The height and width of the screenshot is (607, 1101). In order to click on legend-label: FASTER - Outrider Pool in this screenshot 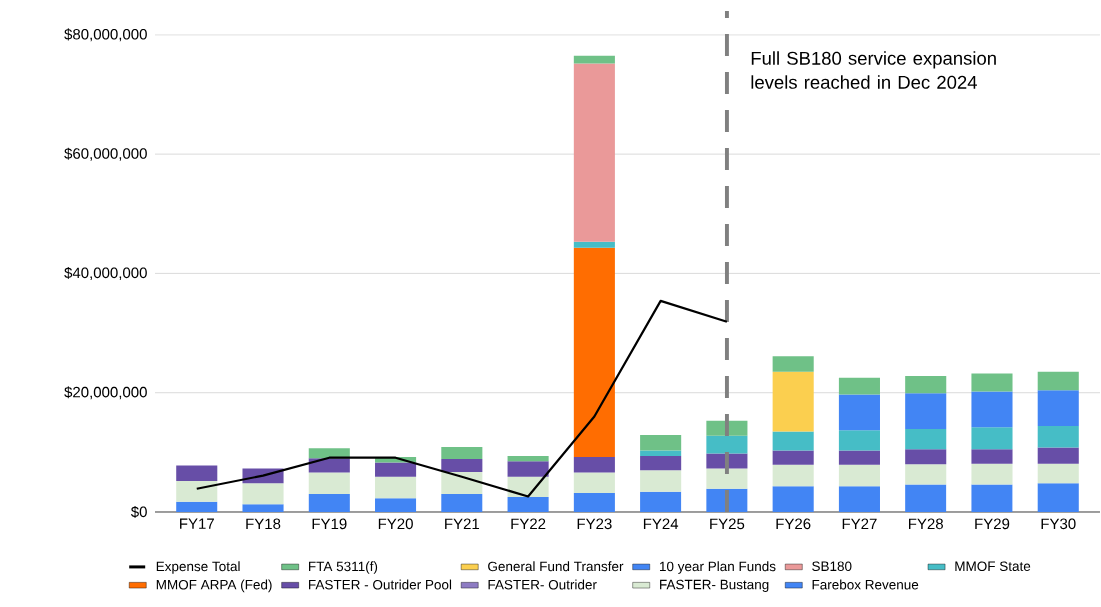, I will do `click(380, 584)`.